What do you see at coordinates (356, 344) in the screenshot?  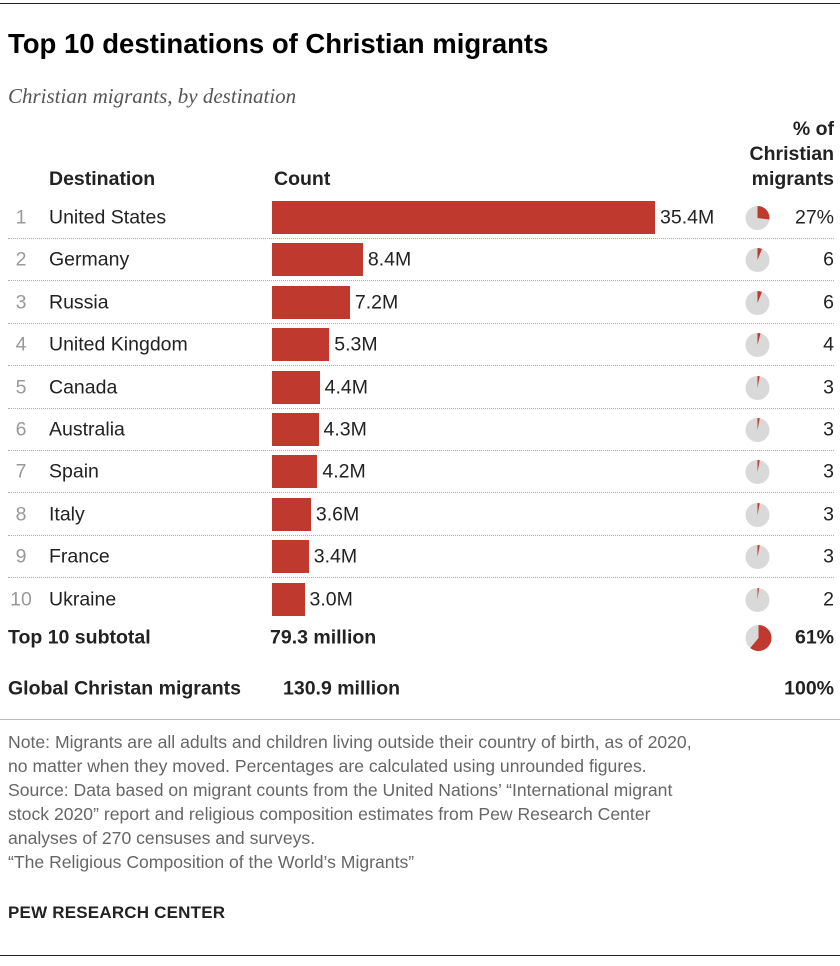 I see `bar-value-label: 5.3M` at bounding box center [356, 344].